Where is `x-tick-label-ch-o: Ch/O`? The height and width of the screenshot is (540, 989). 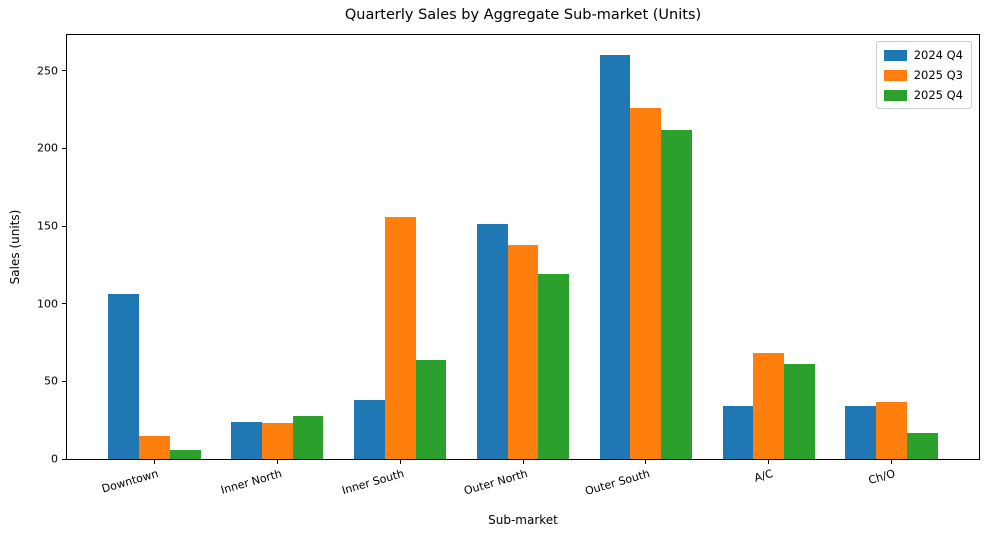 x-tick-label-ch-o: Ch/O is located at coordinates (882, 477).